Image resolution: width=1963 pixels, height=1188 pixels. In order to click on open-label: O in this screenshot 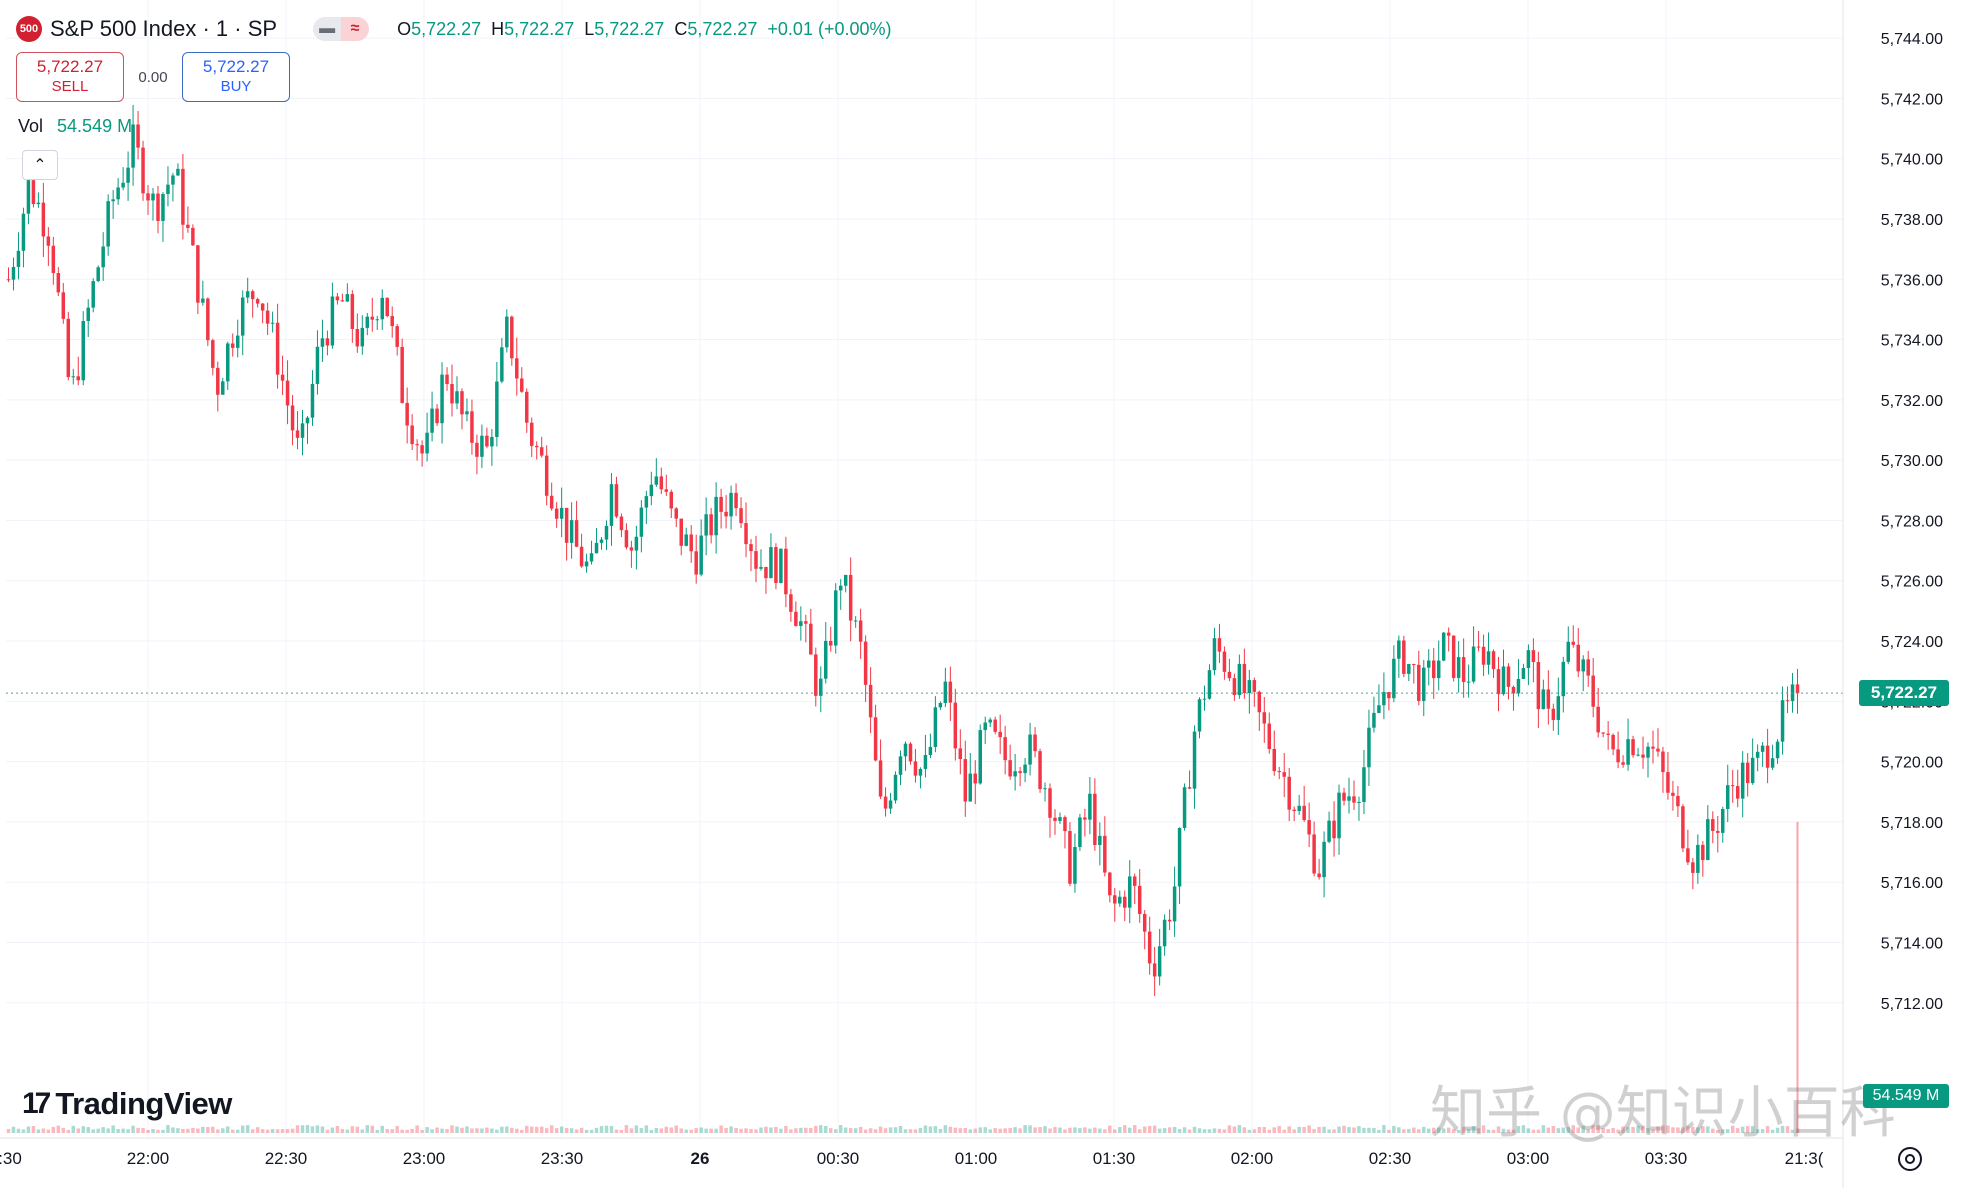, I will do `click(404, 28)`.